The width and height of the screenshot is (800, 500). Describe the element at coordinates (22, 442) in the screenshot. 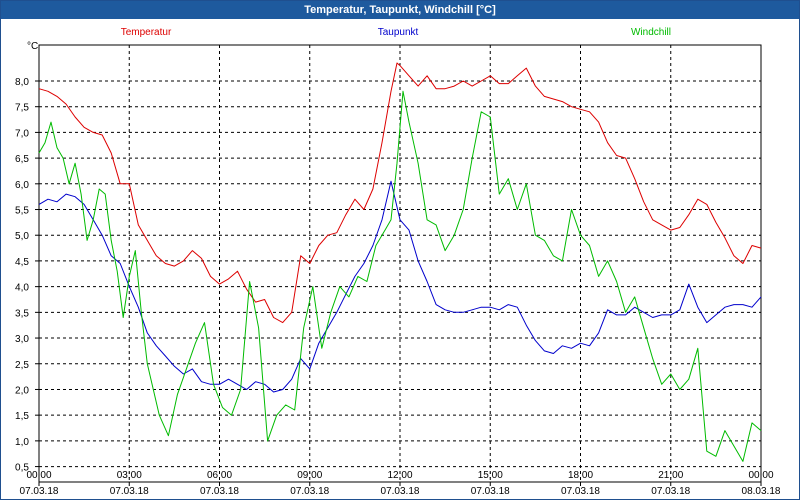

I see `y-tick-label: 1,0` at that location.